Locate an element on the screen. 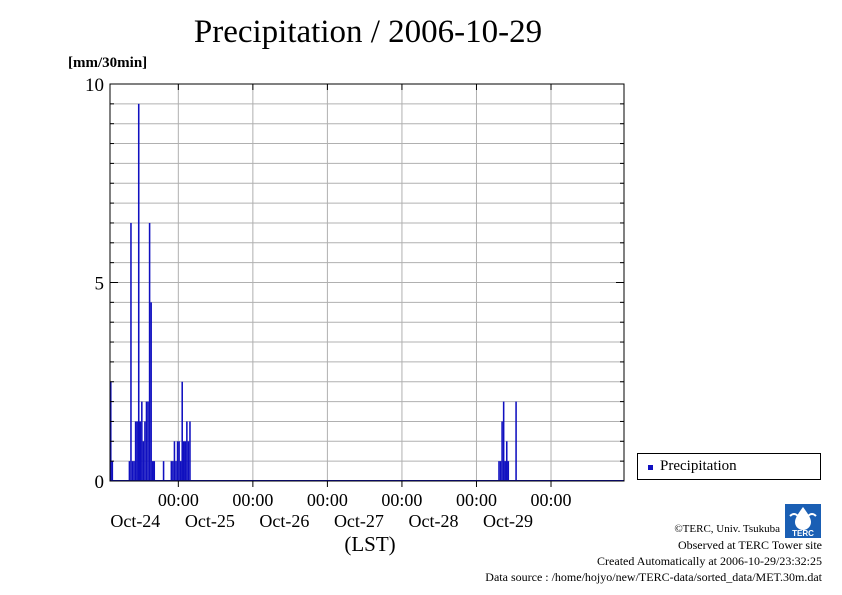  y-tick-label: 5 is located at coordinates (100, 284).